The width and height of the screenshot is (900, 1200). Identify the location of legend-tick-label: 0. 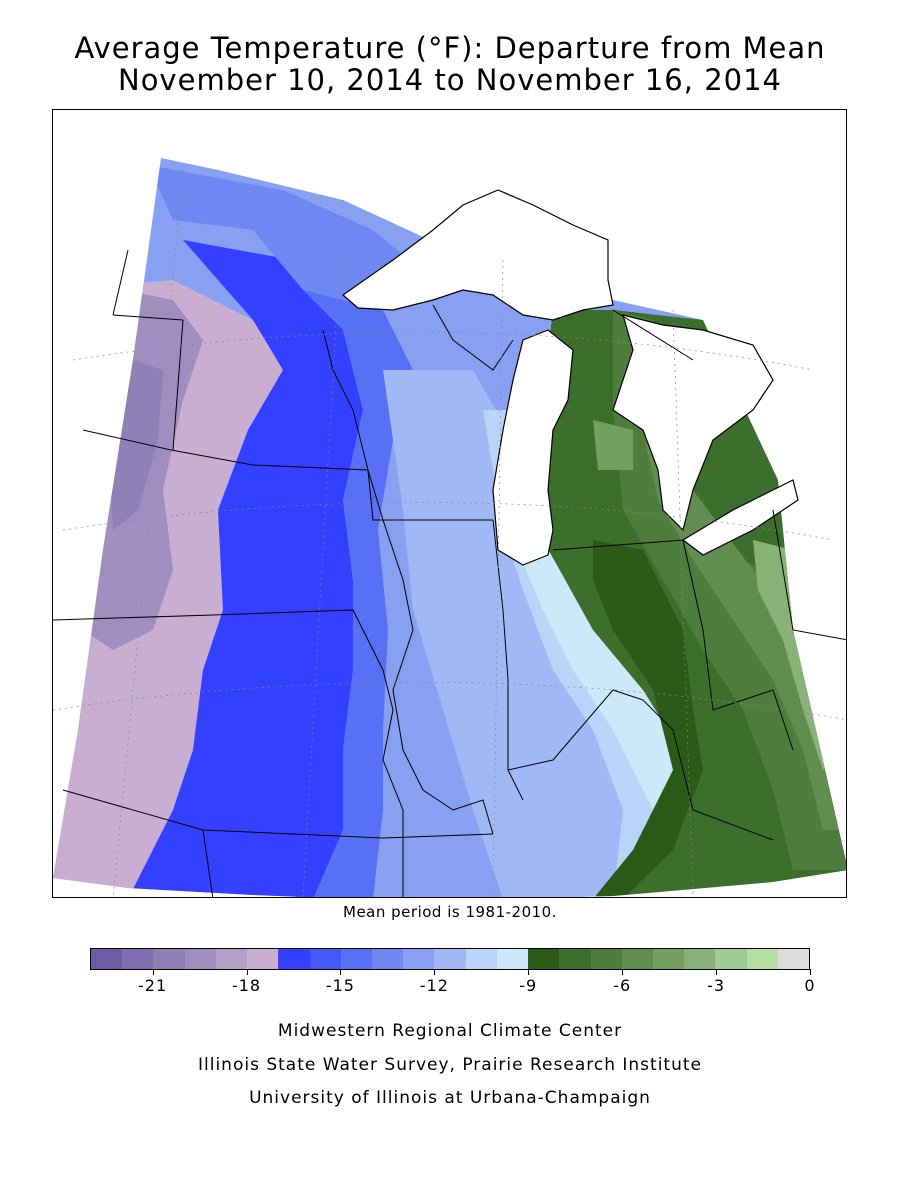
(810, 985).